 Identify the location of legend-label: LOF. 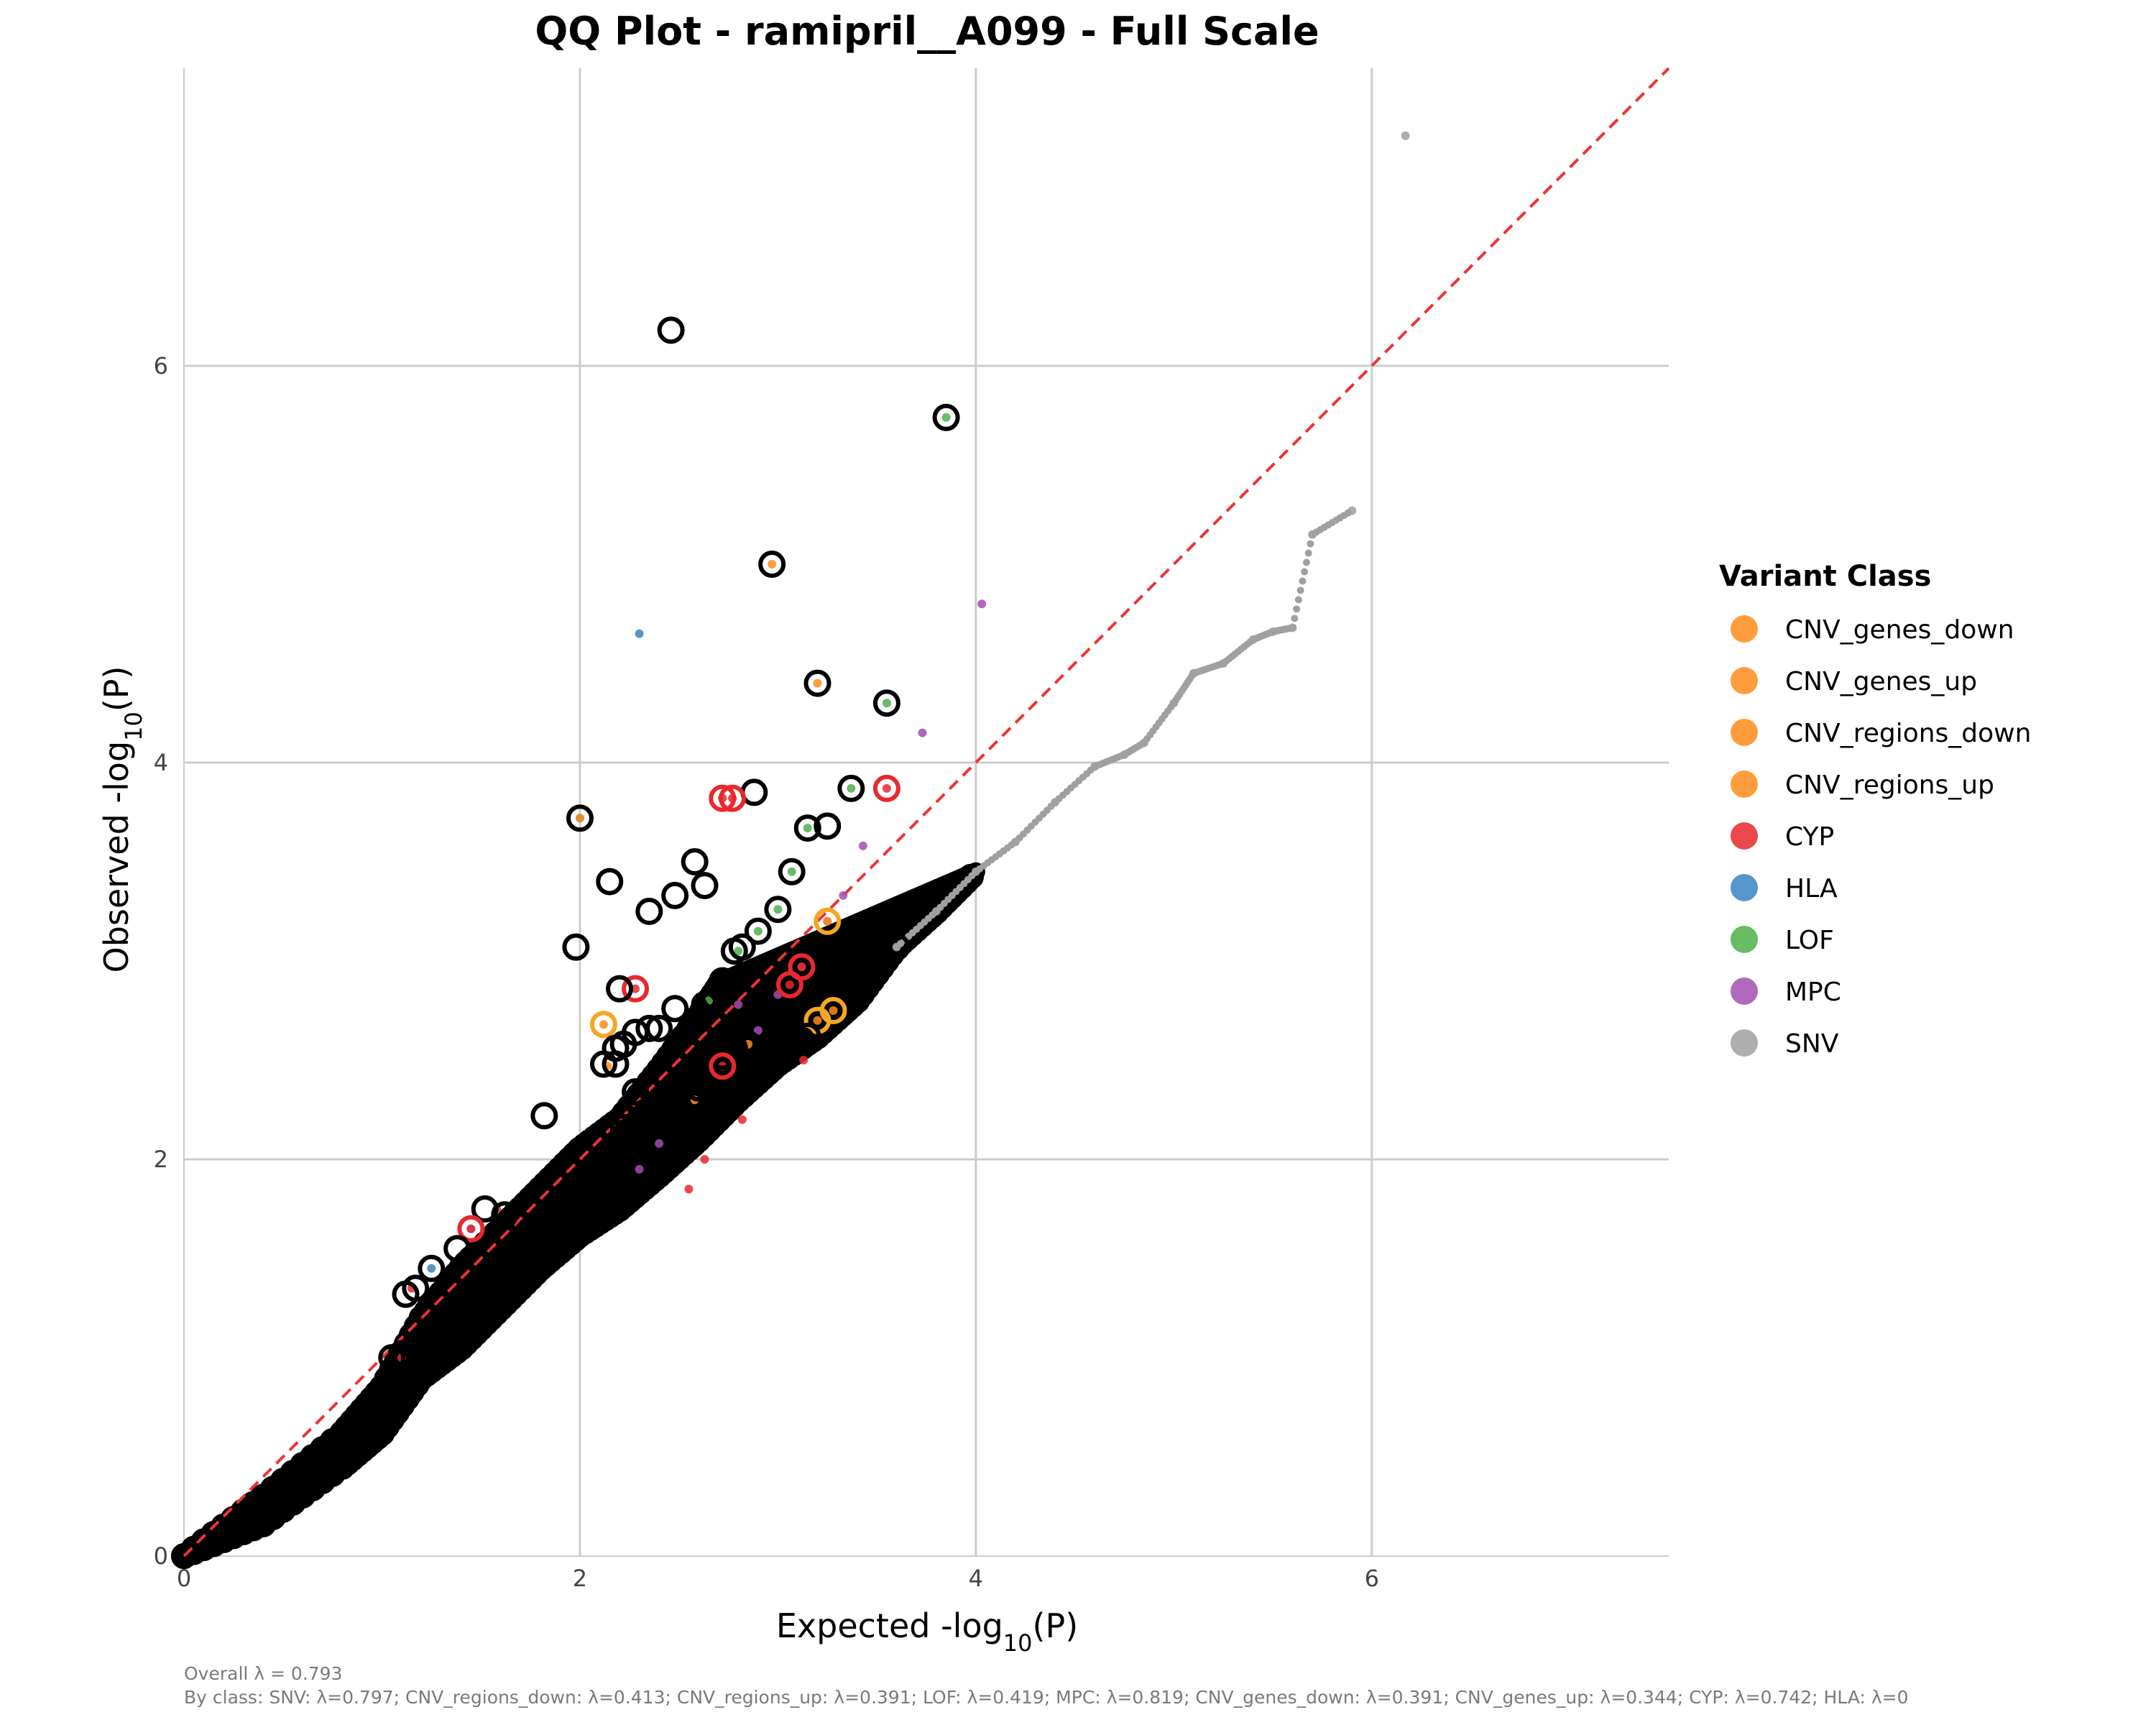
(1810, 940).